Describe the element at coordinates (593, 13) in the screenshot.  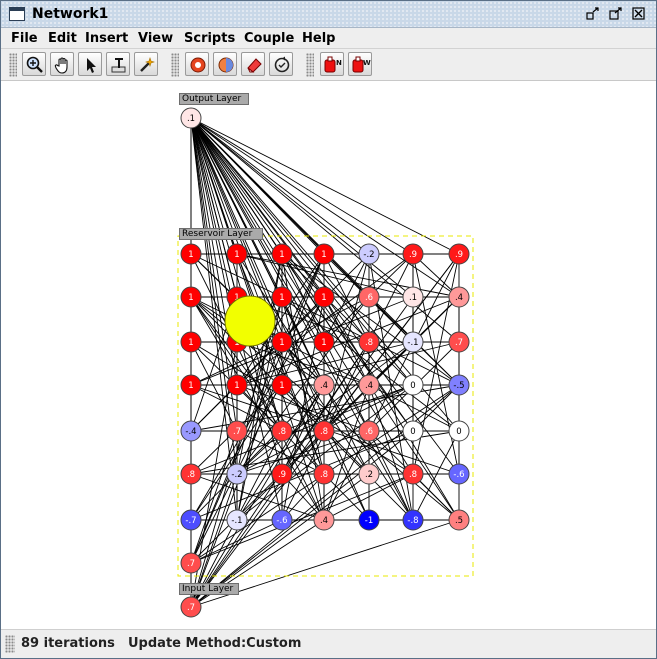
I see `minimize-icon` at that location.